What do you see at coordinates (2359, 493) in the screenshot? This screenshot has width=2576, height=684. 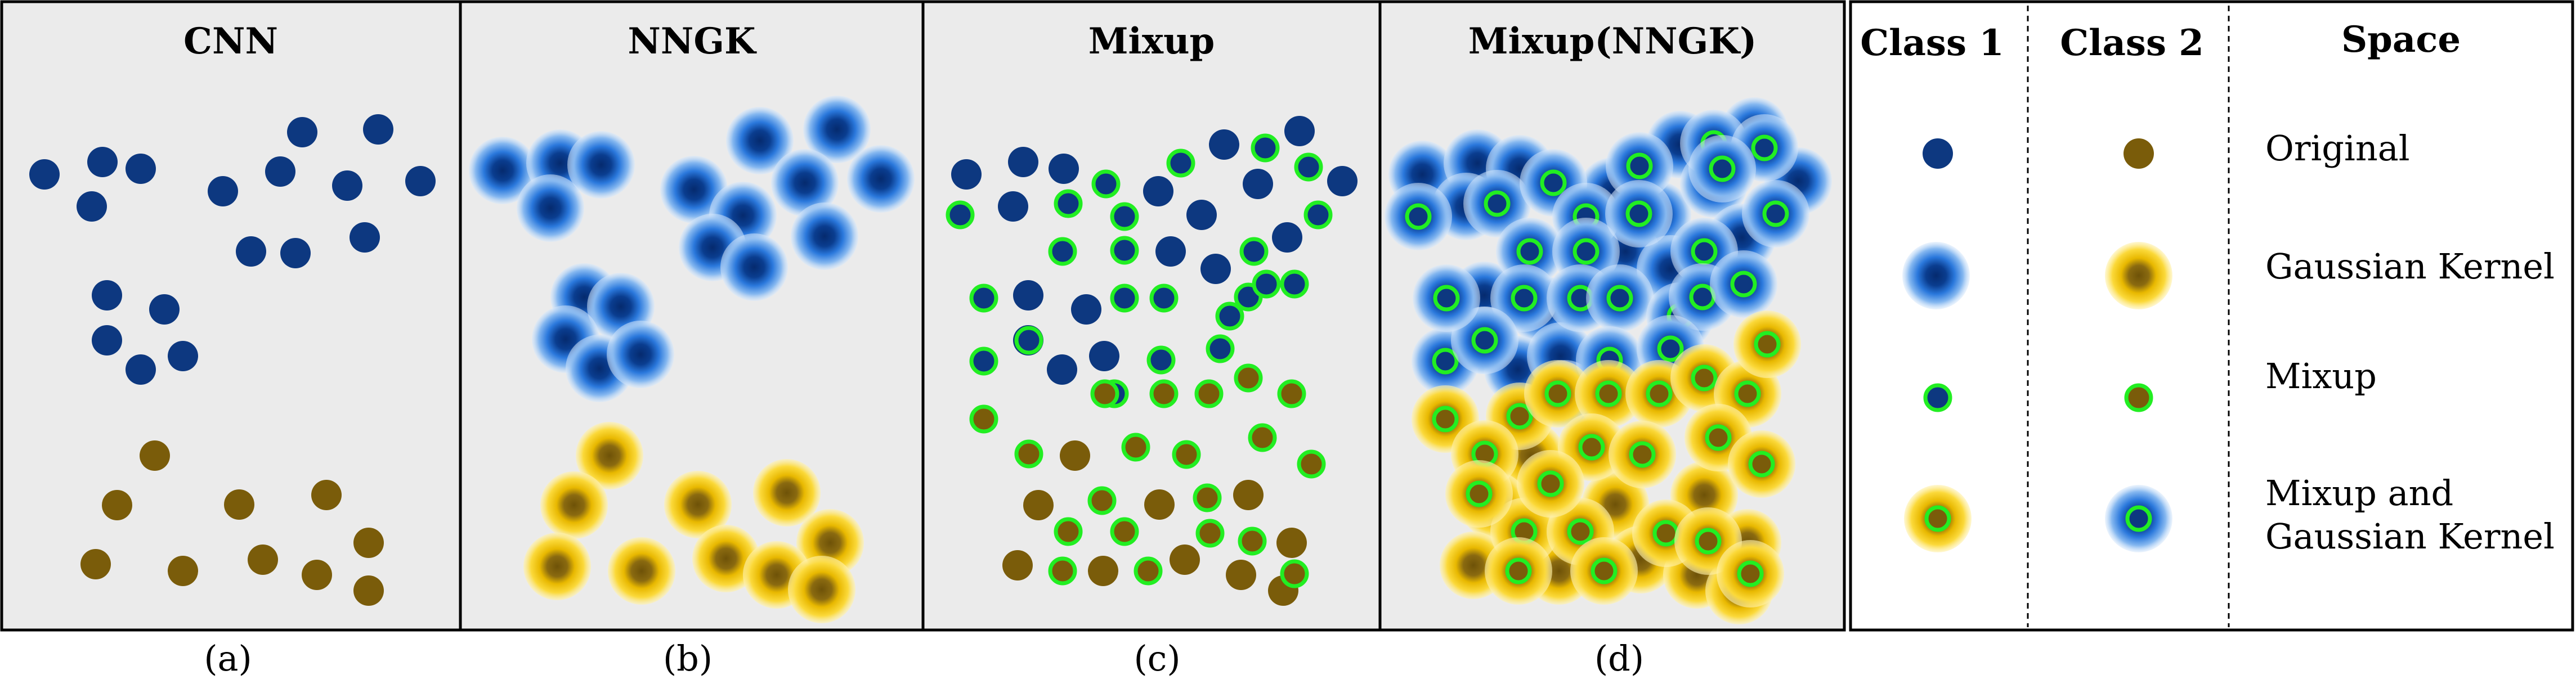 I see `legend-label-mixup-gaussian-line1: Mixup and` at bounding box center [2359, 493].